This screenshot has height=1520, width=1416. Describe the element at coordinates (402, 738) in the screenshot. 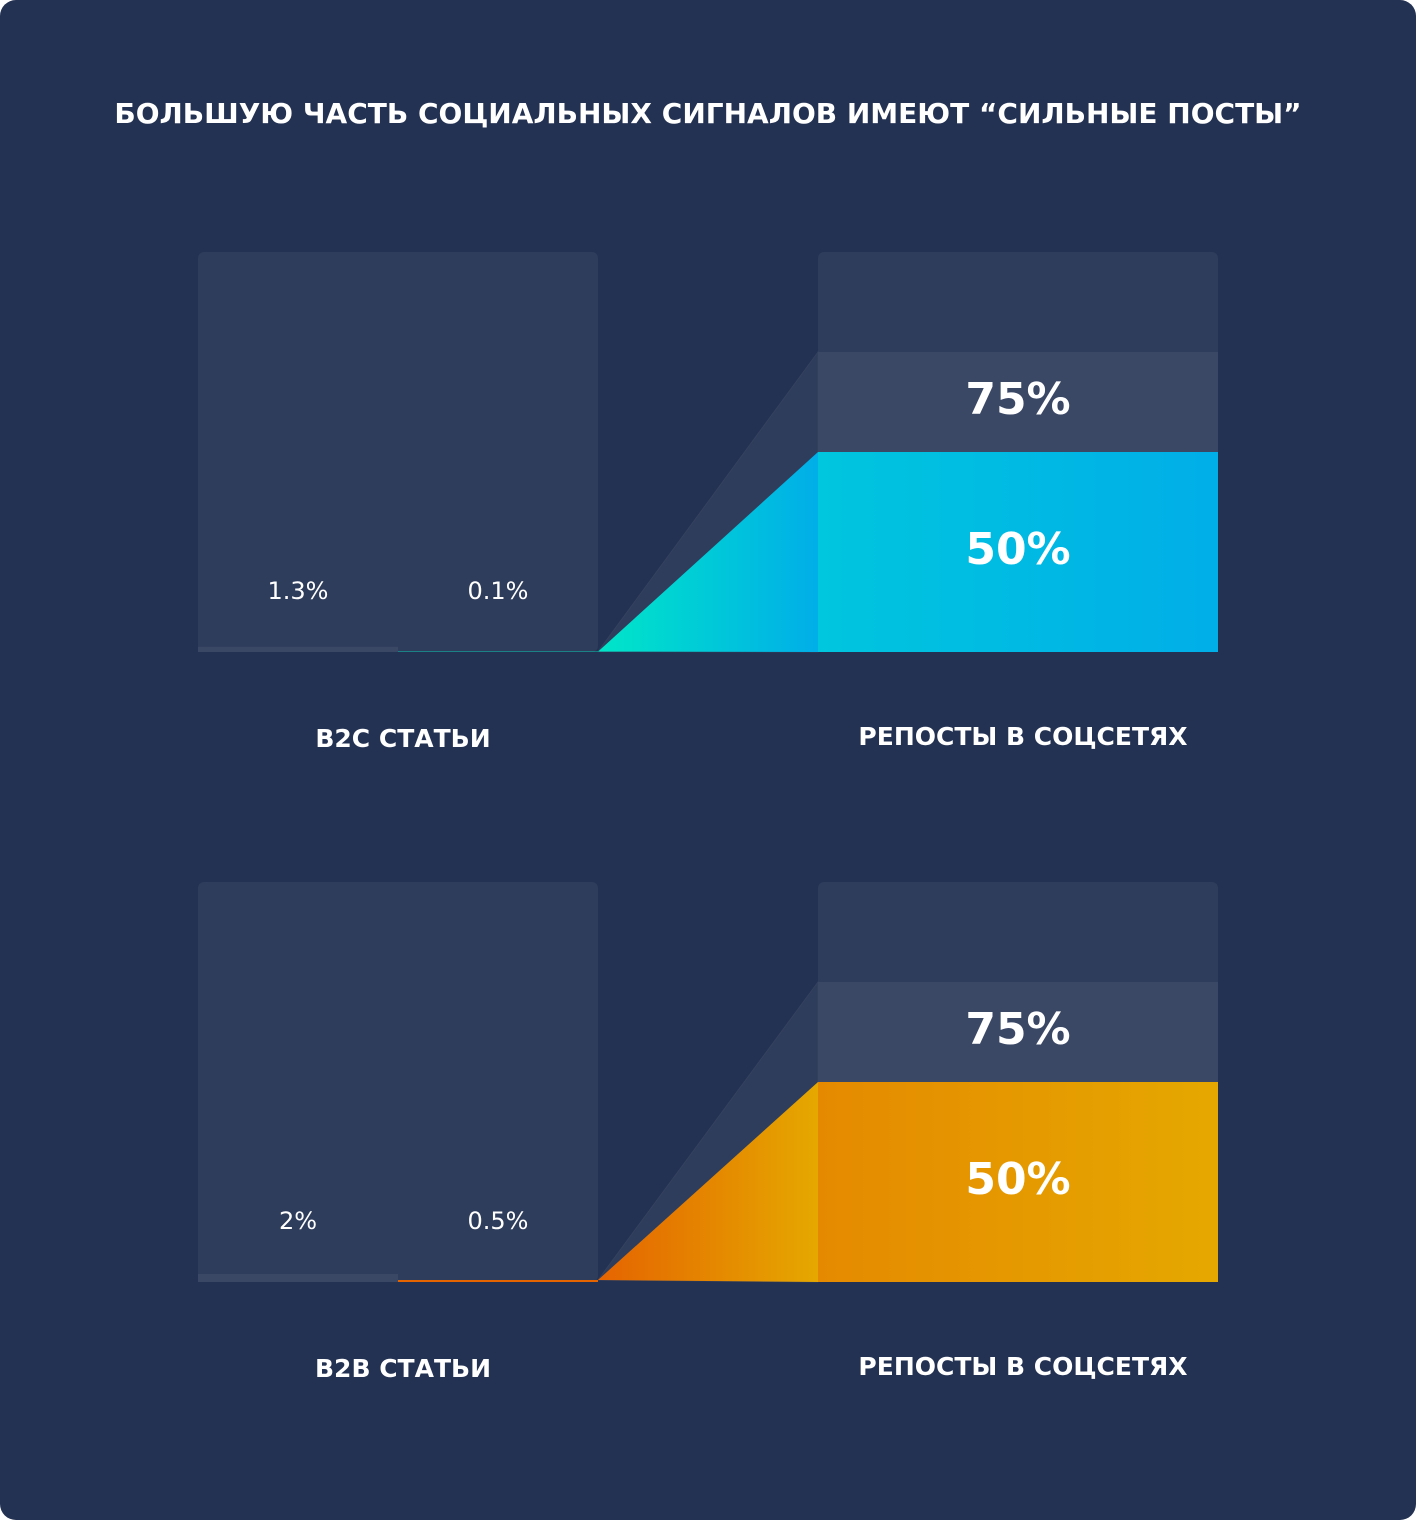

I see `group-label: B2C СТАТЬИ` at that location.